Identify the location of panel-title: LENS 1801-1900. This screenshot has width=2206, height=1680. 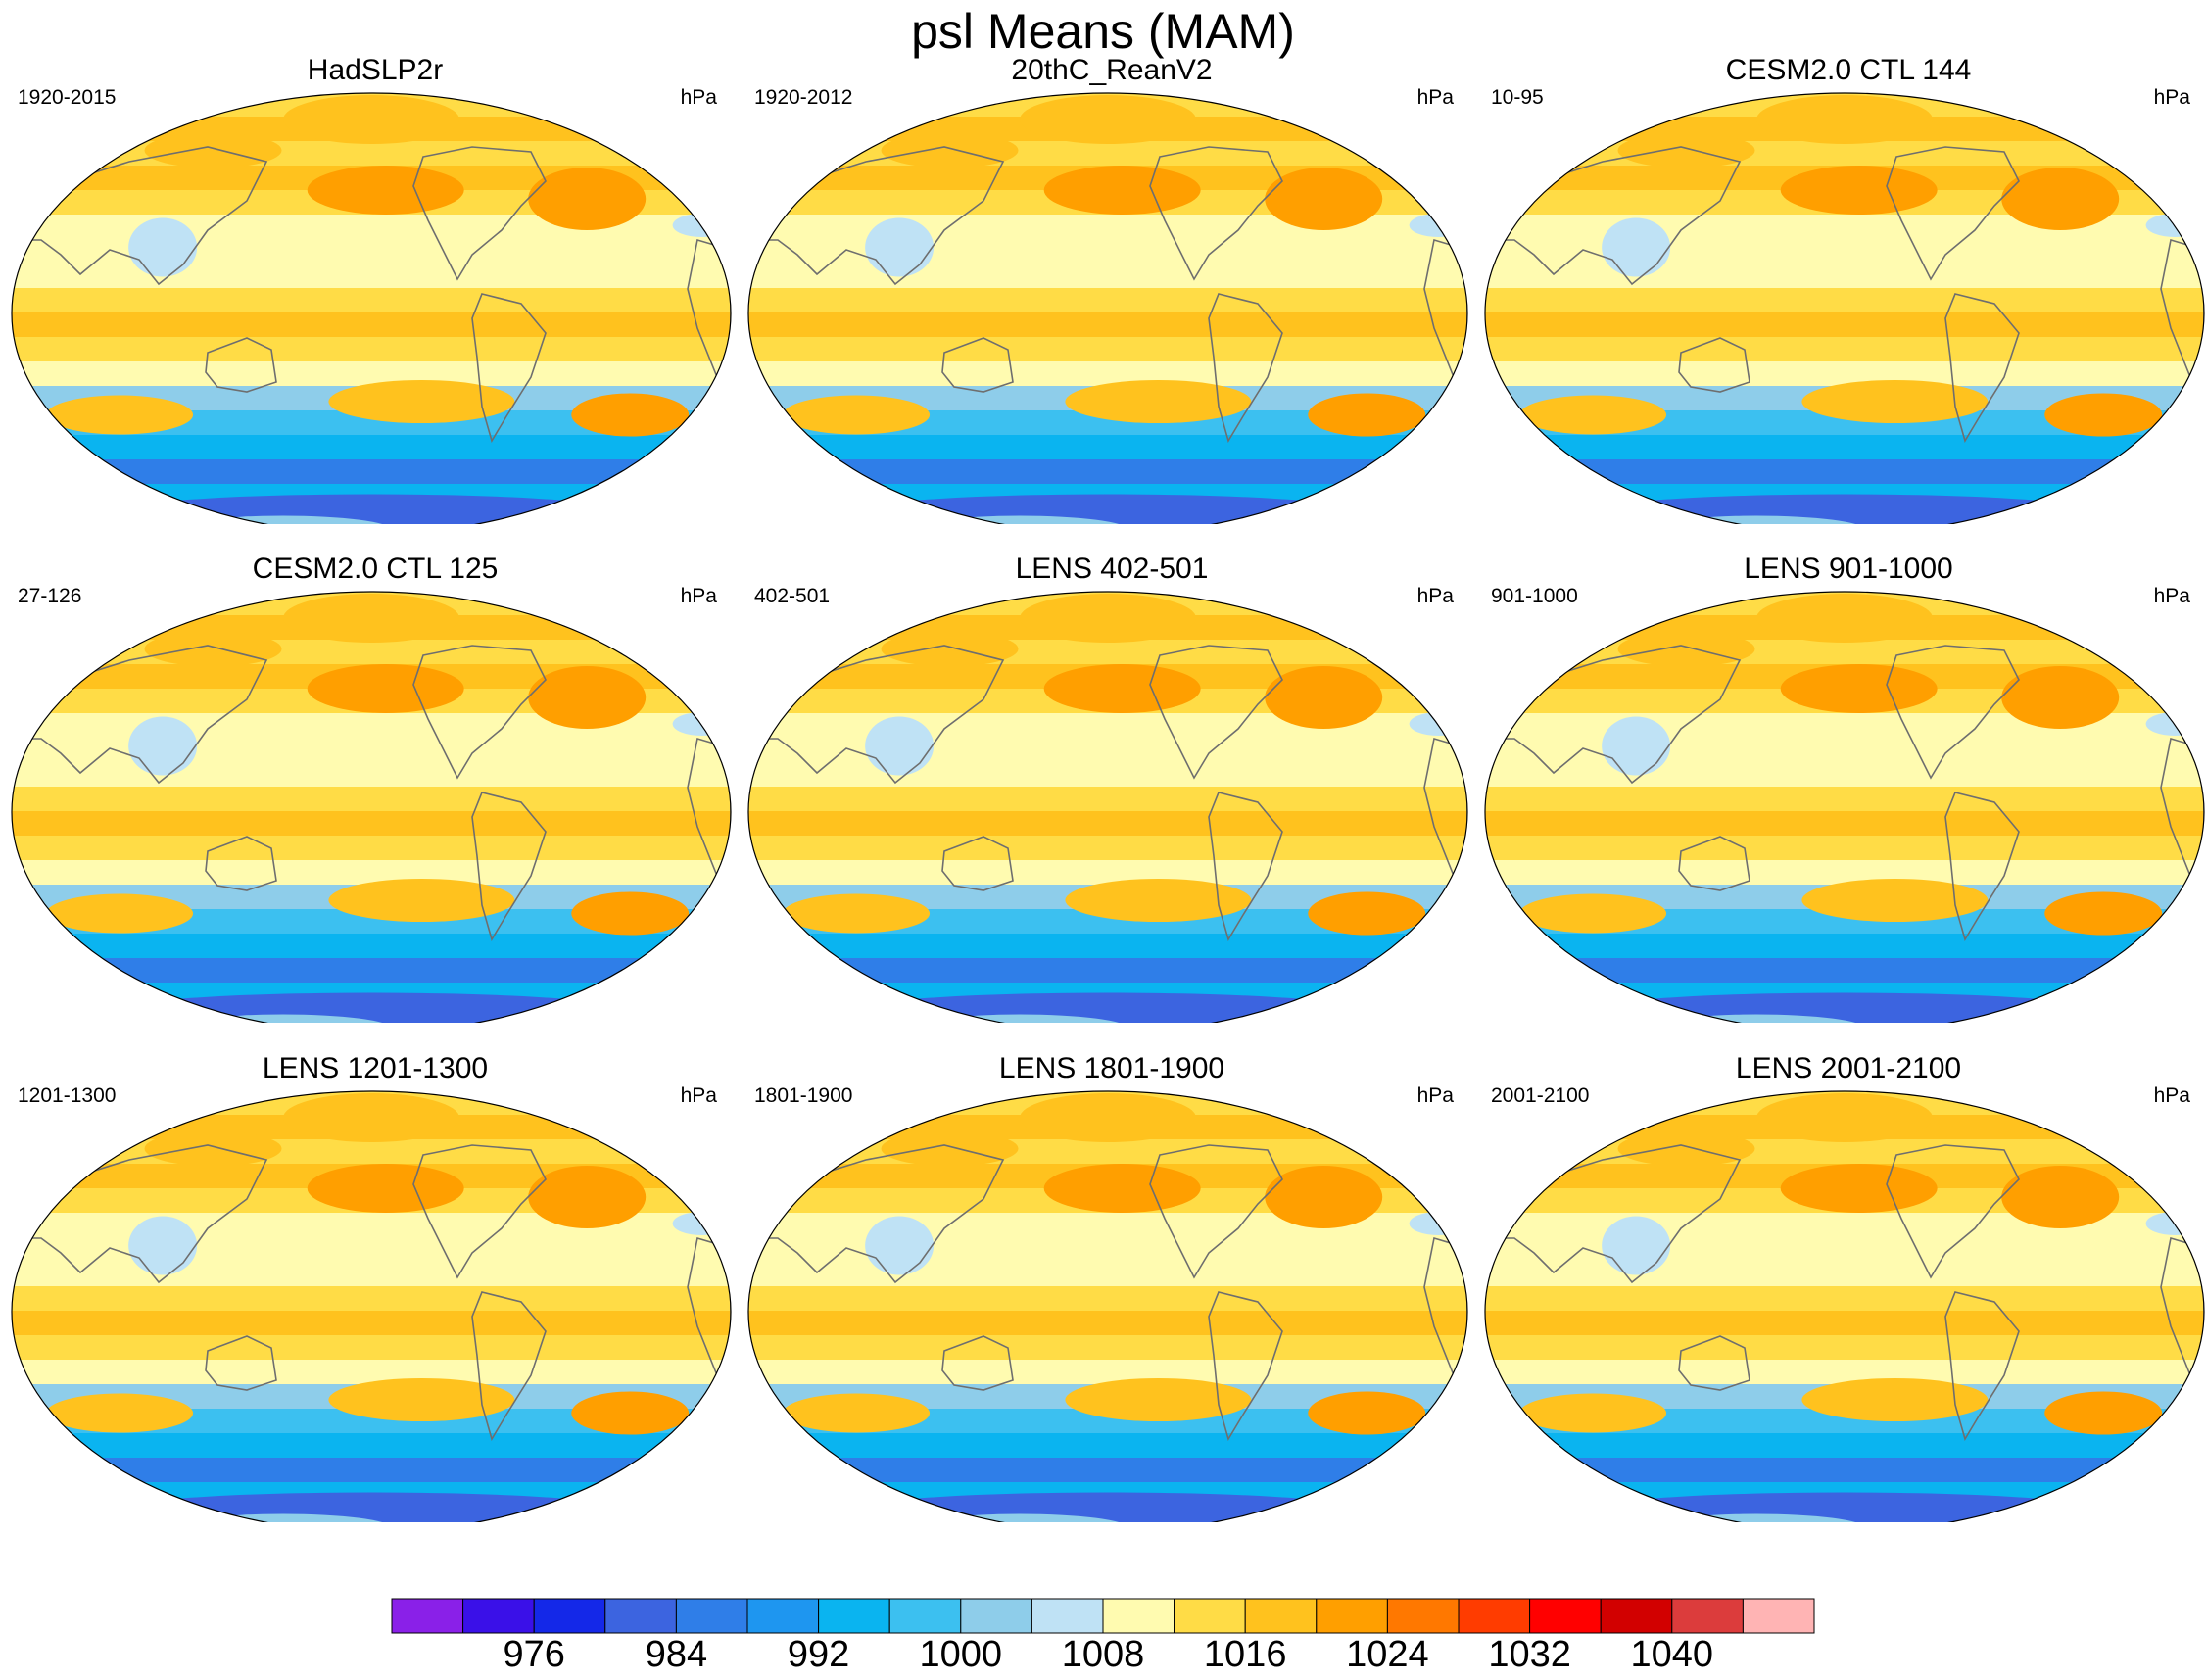
(1111, 1068).